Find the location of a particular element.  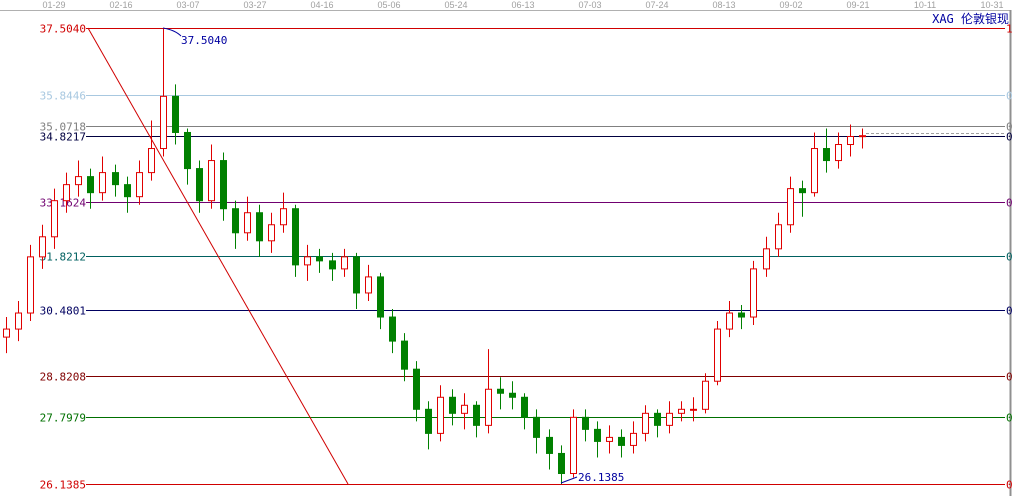

fib-price-label: 30.4801 is located at coordinates (63, 311).